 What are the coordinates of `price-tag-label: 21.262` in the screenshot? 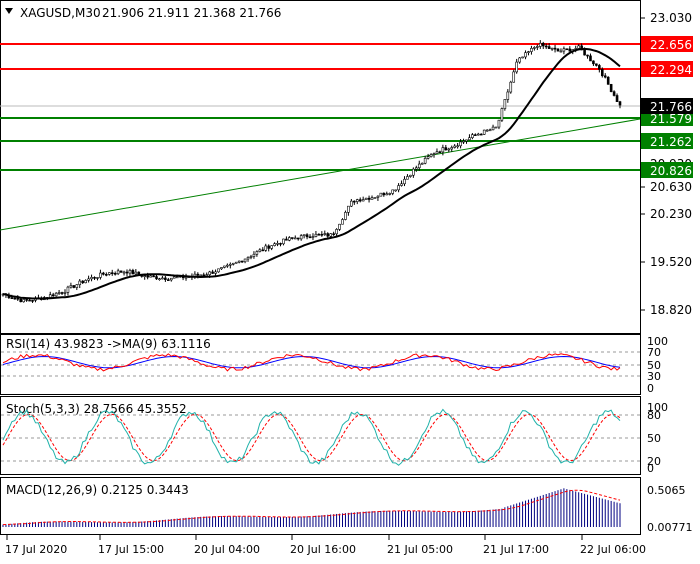 It's located at (671, 142).